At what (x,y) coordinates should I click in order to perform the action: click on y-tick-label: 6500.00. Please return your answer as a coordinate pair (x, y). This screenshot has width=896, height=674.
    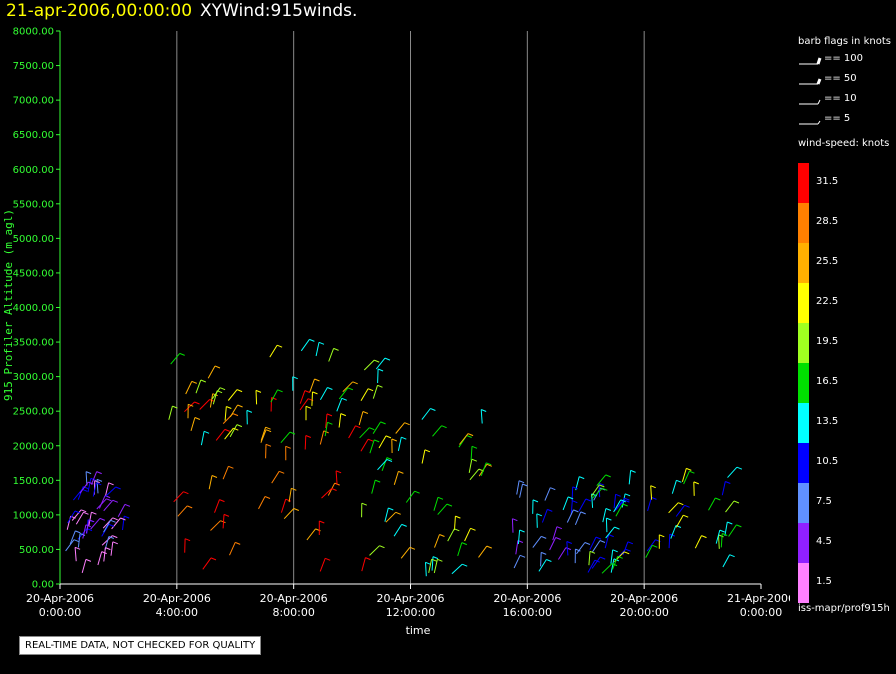
    Looking at the image, I should click on (33, 135).